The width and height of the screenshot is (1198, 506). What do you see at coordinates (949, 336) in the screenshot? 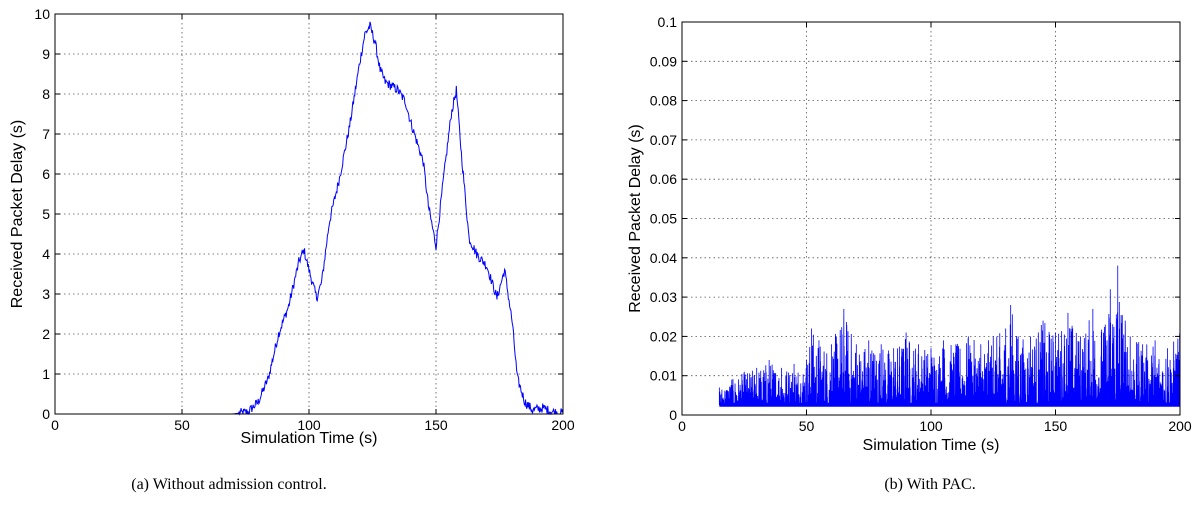
I see `series-line` at bounding box center [949, 336].